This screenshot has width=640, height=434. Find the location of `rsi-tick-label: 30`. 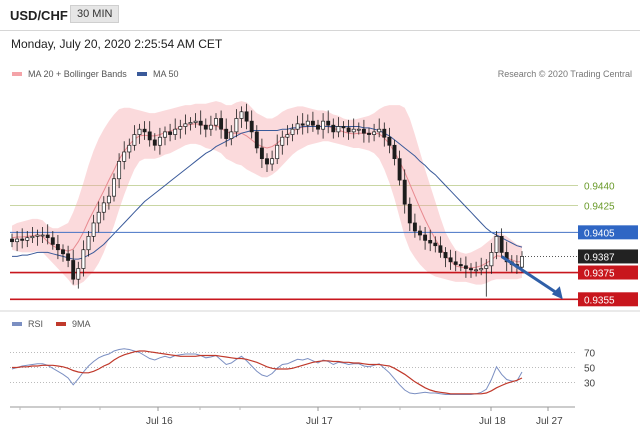

rsi-tick-label: 30 is located at coordinates (590, 384).